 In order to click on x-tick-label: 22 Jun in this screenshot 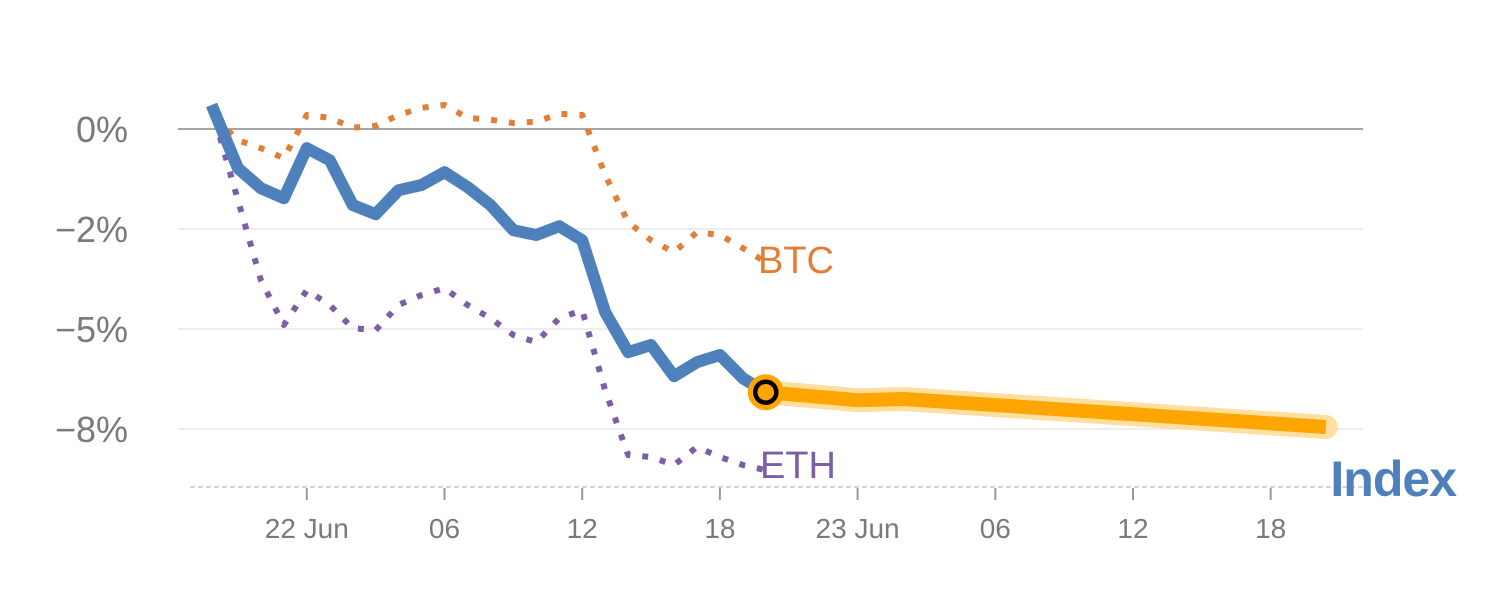, I will do `click(307, 528)`.